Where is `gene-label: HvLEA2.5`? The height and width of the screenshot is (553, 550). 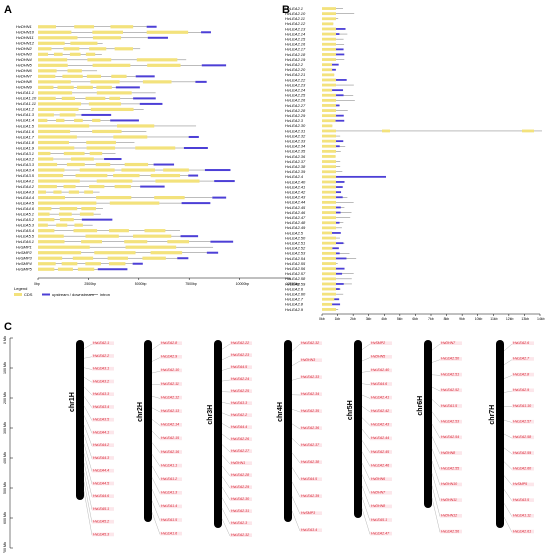
gene-label: HvLEA2.5 is located at coordinates (294, 232).